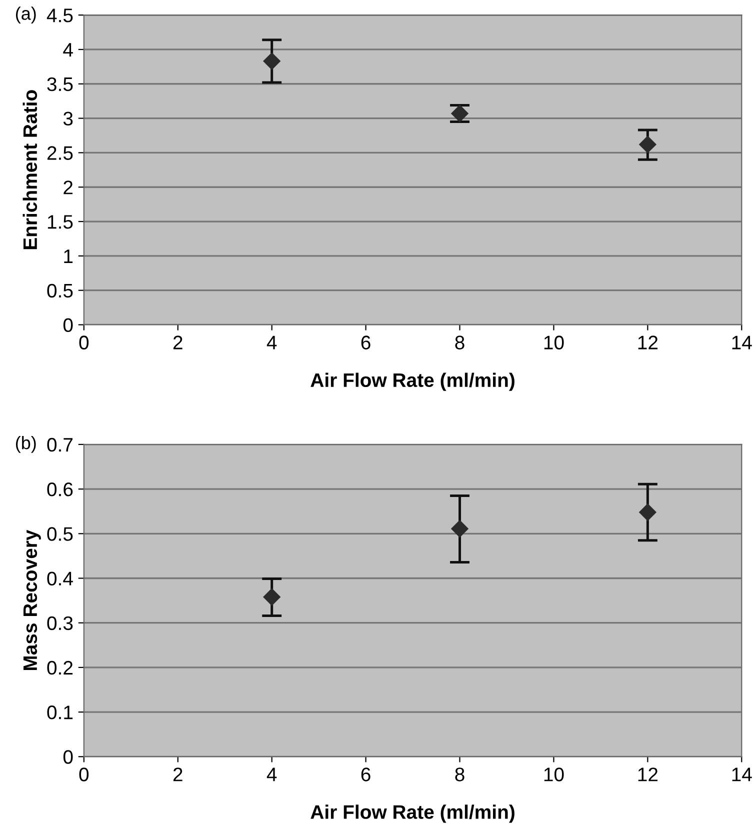 The width and height of the screenshot is (756, 837). Describe the element at coordinates (60, 222) in the screenshot. I see `y-tick-label: 1.5` at that location.